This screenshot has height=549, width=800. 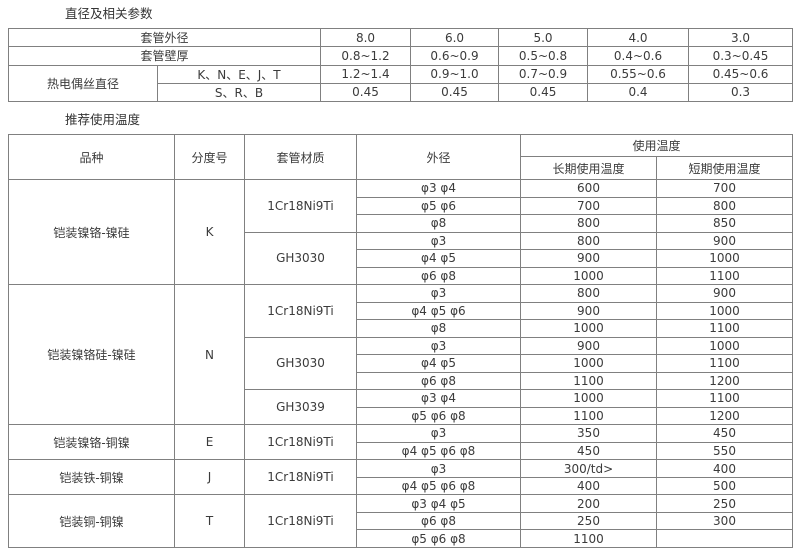 I want to click on t2-header-long-term: 长期使用温度, so click(x=588, y=168).